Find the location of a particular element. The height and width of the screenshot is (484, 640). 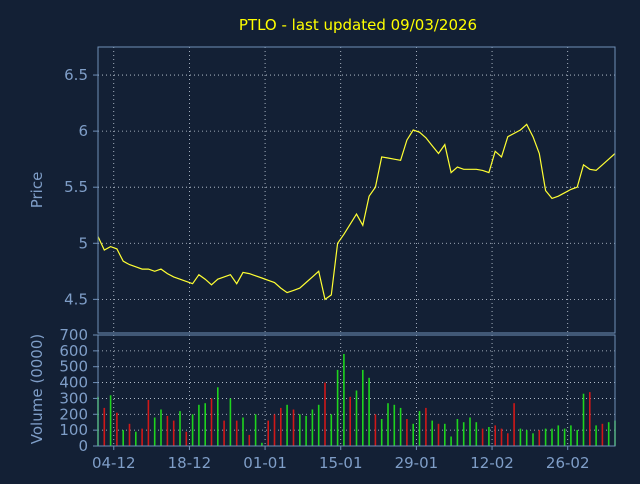

date-x-ticks: 04-12 18-12 01-01 15-01 29-01 12-02 26-02 is located at coordinates (341, 459).